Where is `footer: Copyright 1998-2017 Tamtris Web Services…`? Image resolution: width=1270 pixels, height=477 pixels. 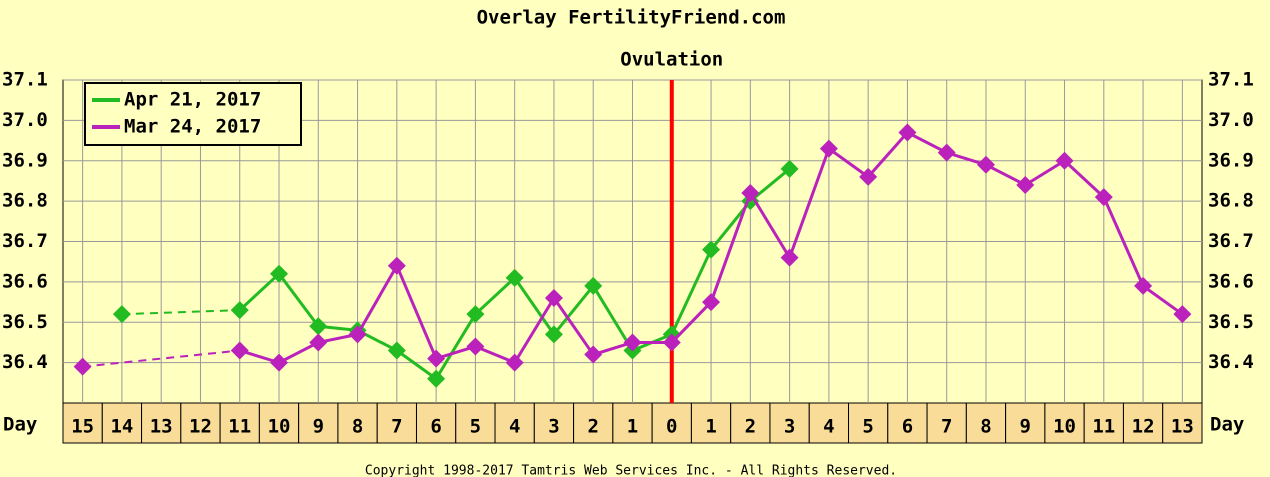 footer: Copyright 1998-2017 Tamtris Web Services… is located at coordinates (631, 470).